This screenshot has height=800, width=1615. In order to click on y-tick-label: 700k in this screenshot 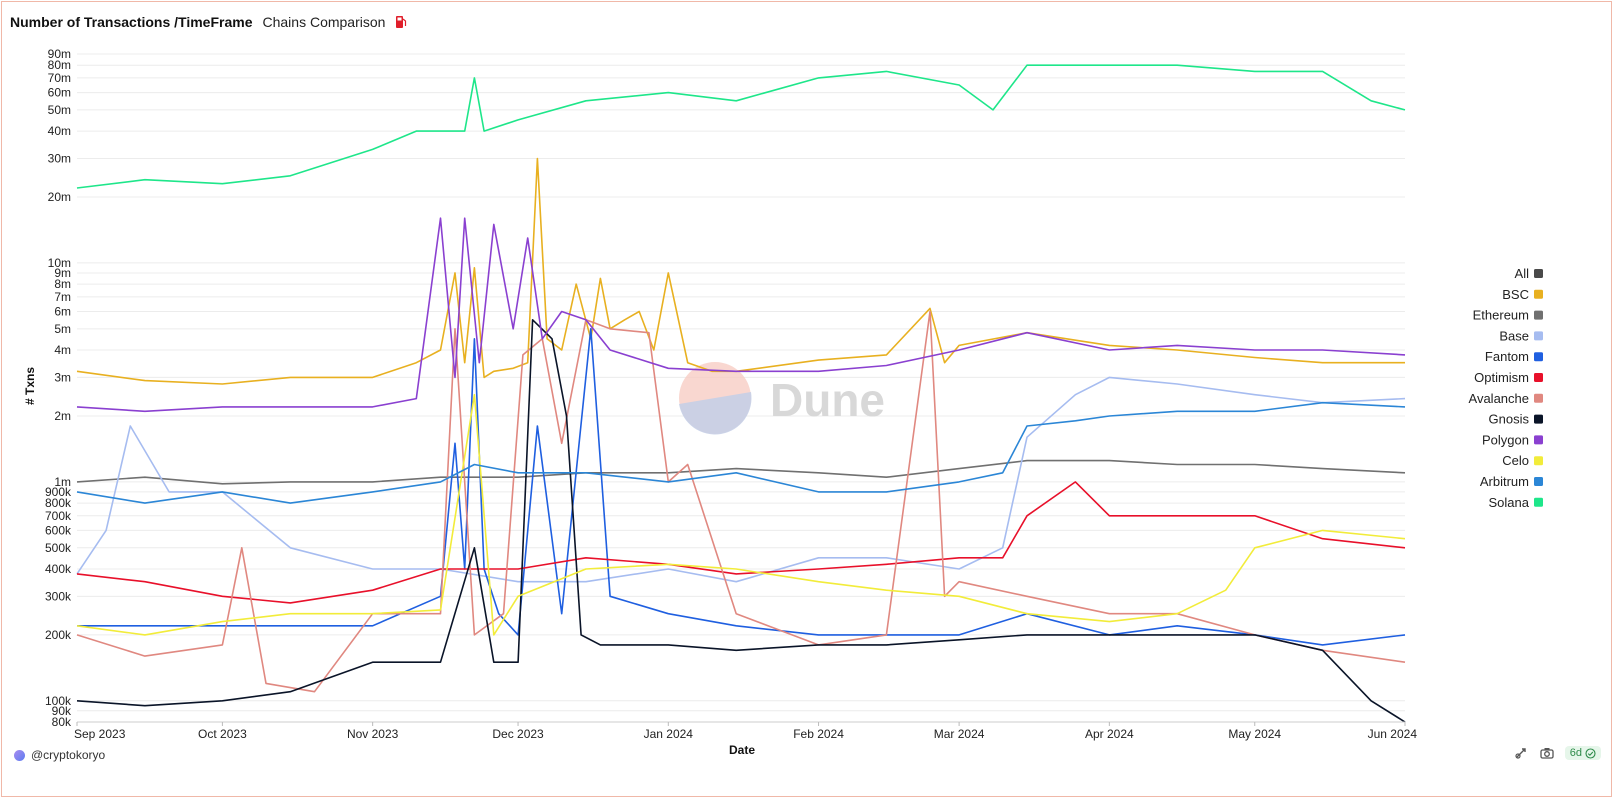, I will do `click(58, 516)`.